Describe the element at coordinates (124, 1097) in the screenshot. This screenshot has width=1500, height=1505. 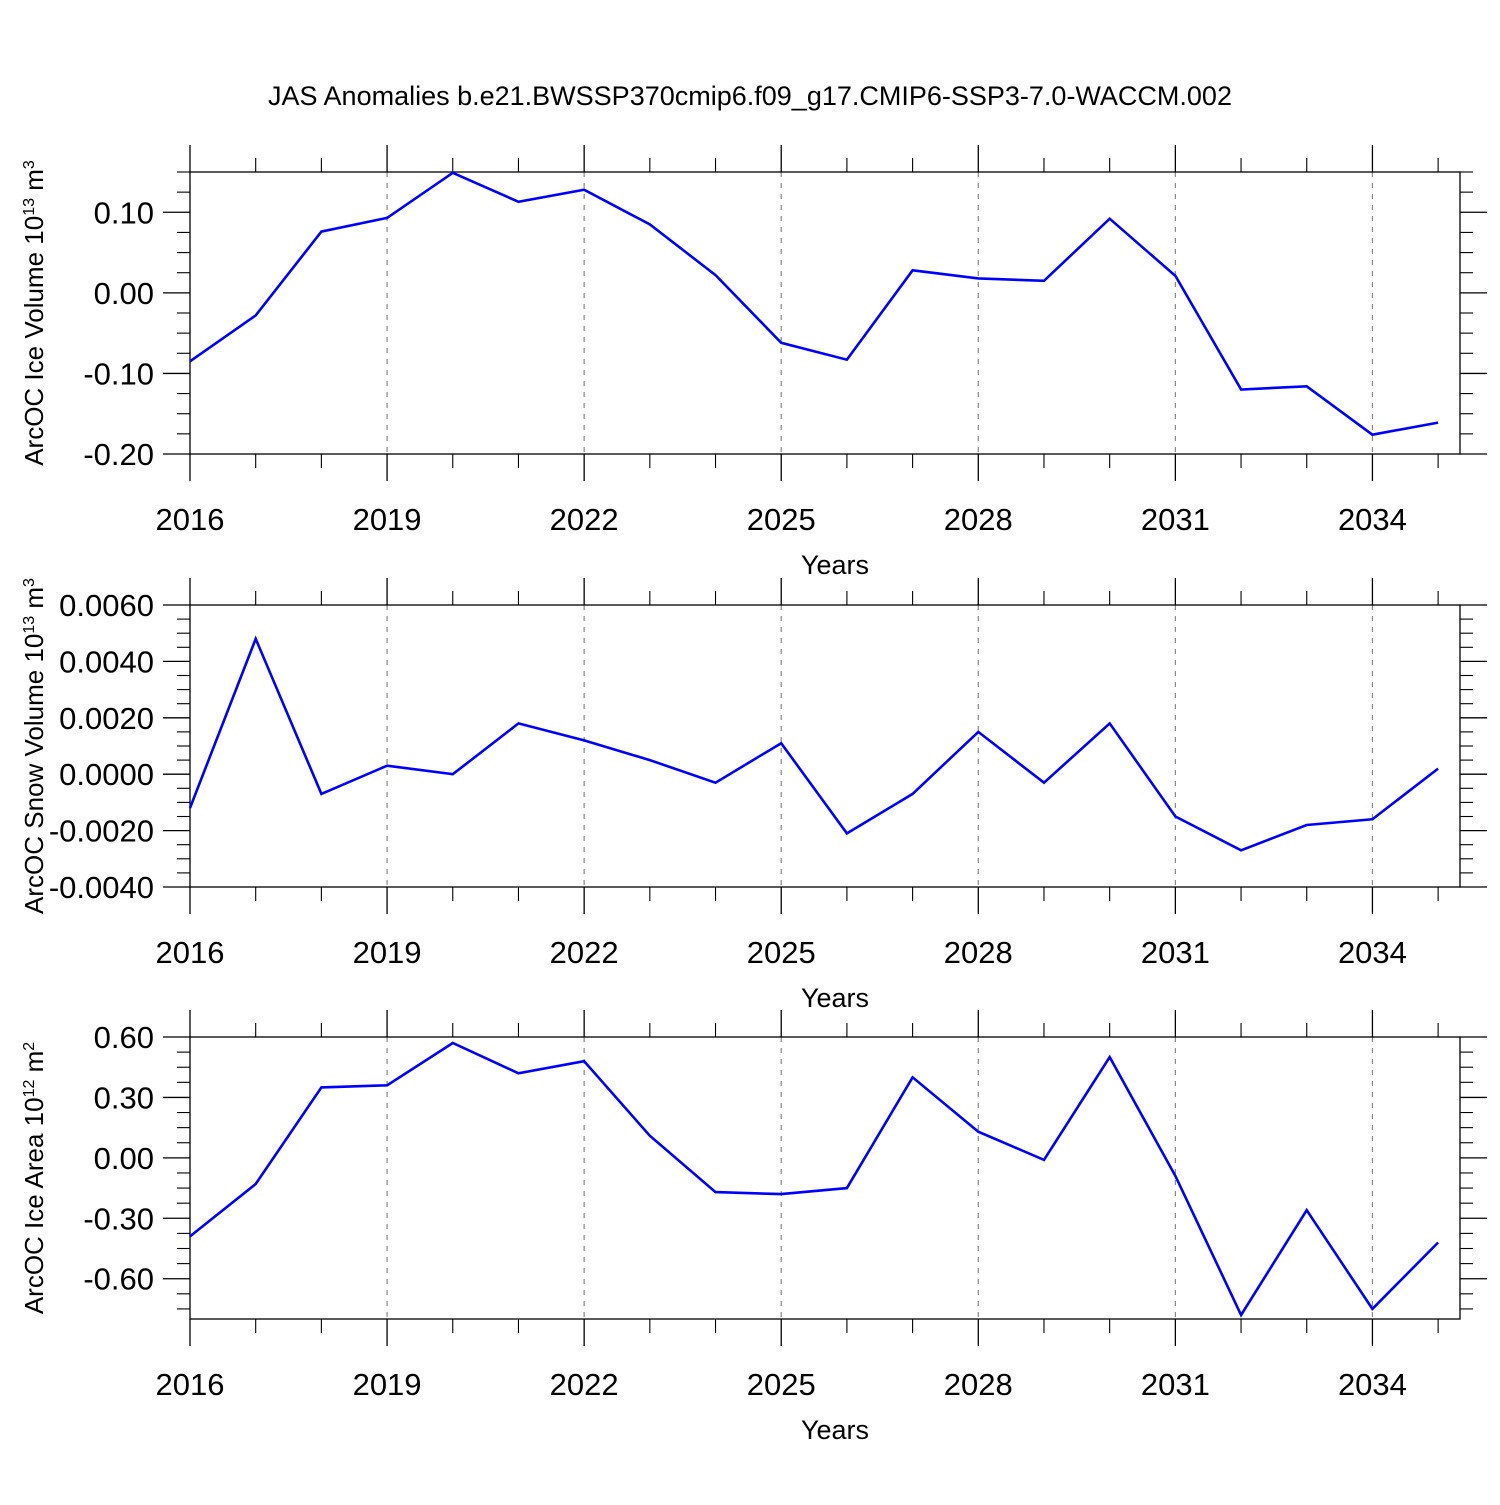
I see `panel-3-y-tick-label: 0.30` at that location.